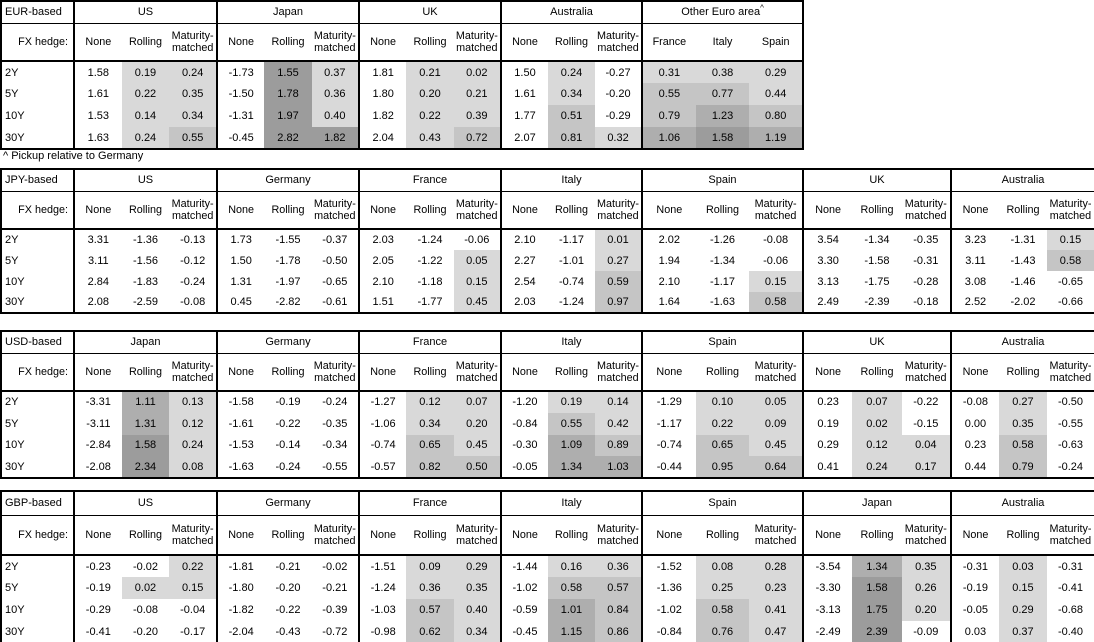 Image resolution: width=1094 pixels, height=642 pixels. Describe the element at coordinates (193, 239) in the screenshot. I see `value-cell: -0.13` at that location.